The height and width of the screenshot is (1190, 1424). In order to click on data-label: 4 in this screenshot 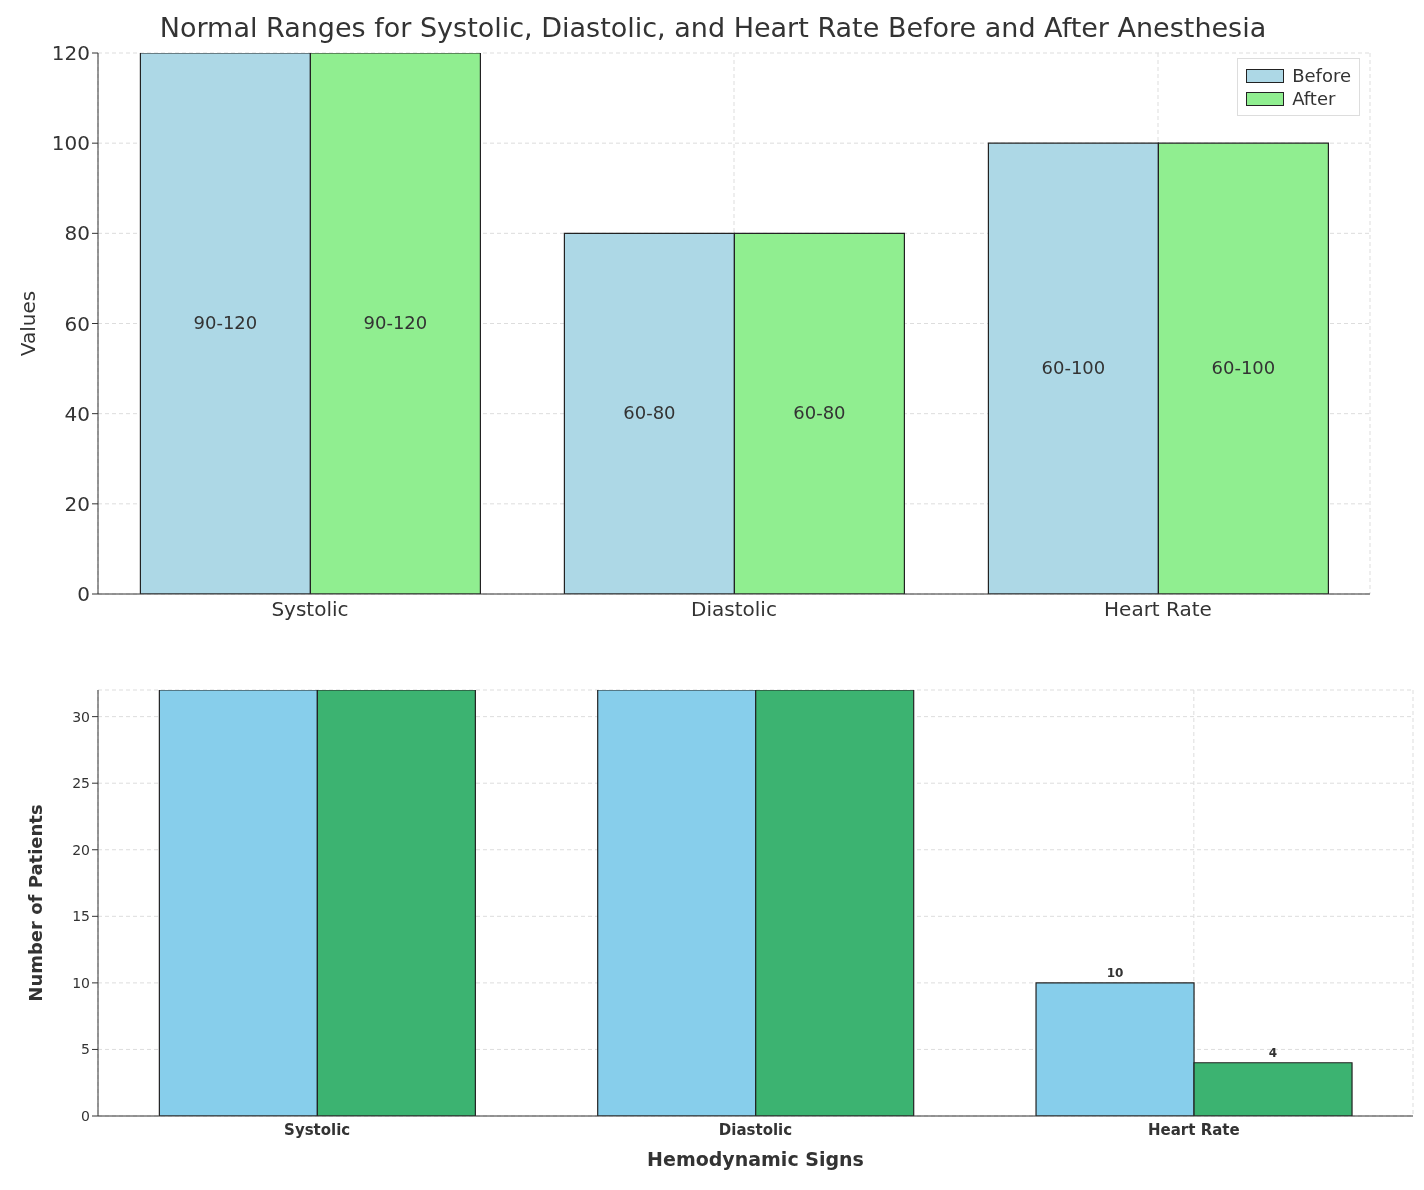, I will do `click(1273, 1052)`.